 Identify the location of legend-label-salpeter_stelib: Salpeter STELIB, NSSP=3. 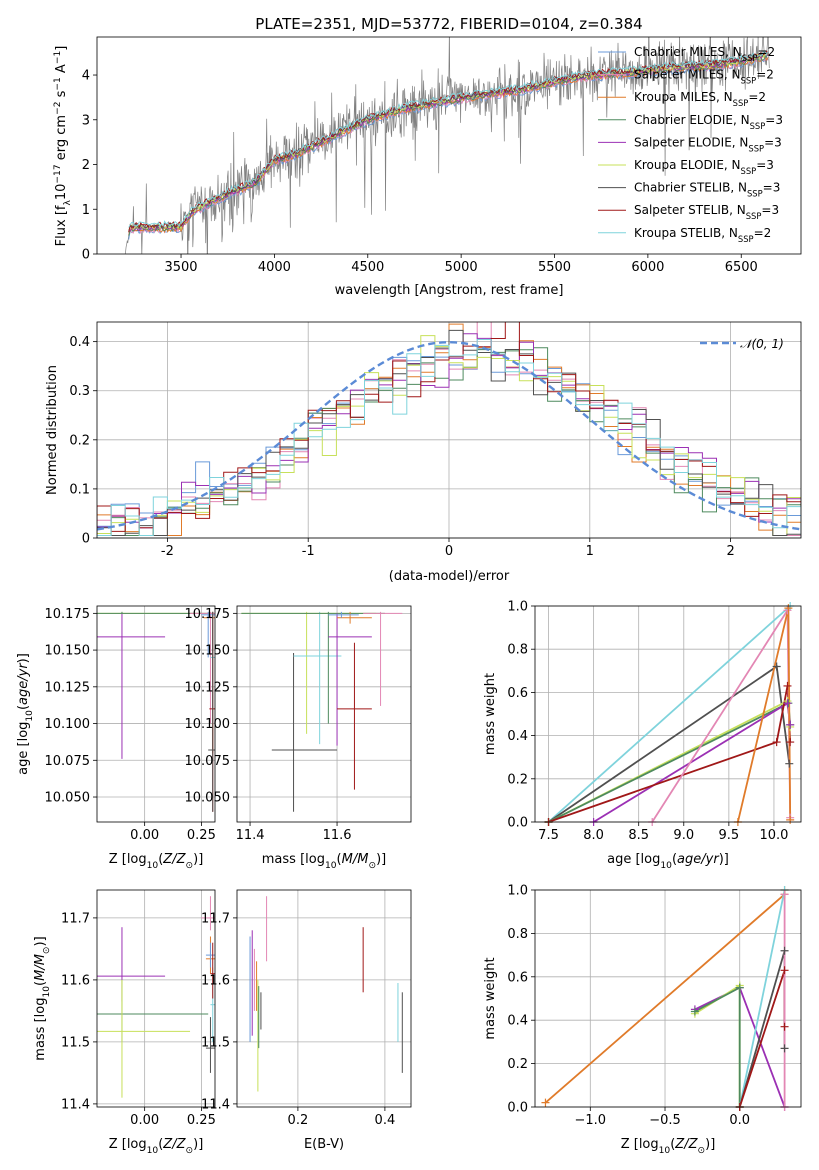
(706, 212).